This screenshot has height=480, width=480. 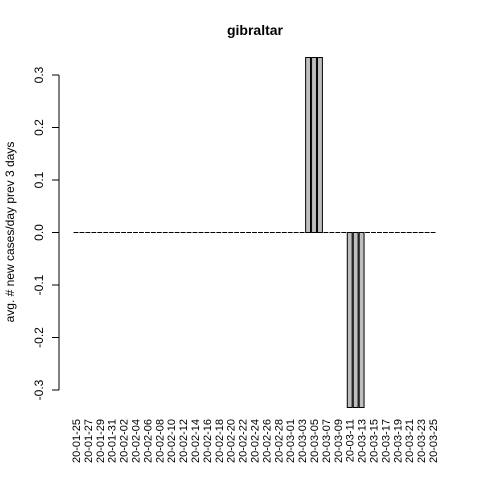 I want to click on x-tick-label: 20-03-19, so click(x=398, y=441).